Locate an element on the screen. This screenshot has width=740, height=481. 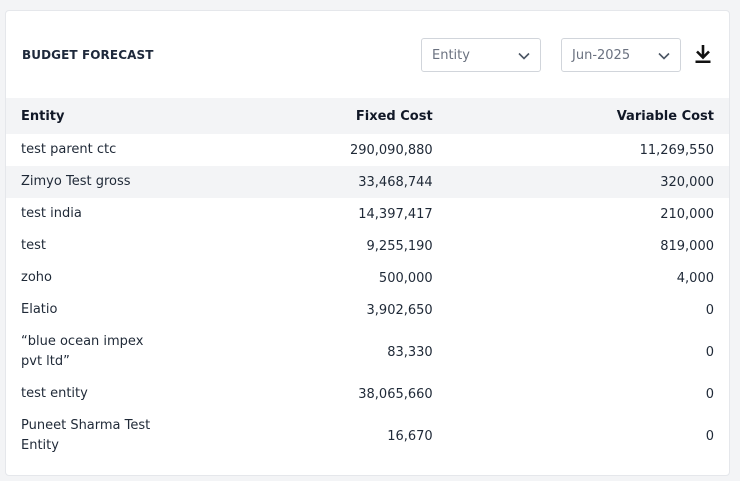
cell-variable-cost: 819,000 is located at coordinates (687, 246).